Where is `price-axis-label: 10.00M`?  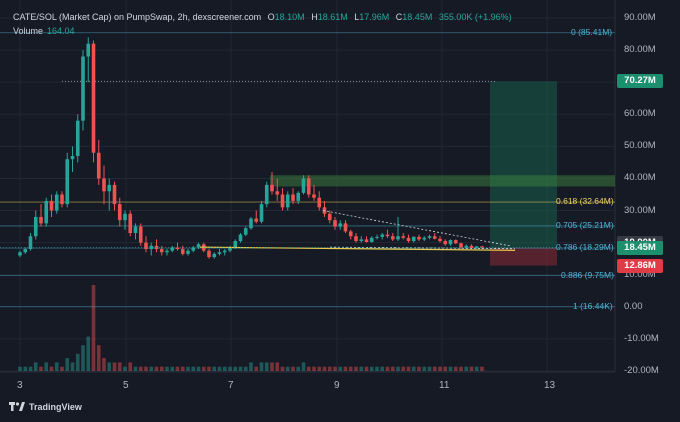
price-axis-label: 10.00M is located at coordinates (640, 274).